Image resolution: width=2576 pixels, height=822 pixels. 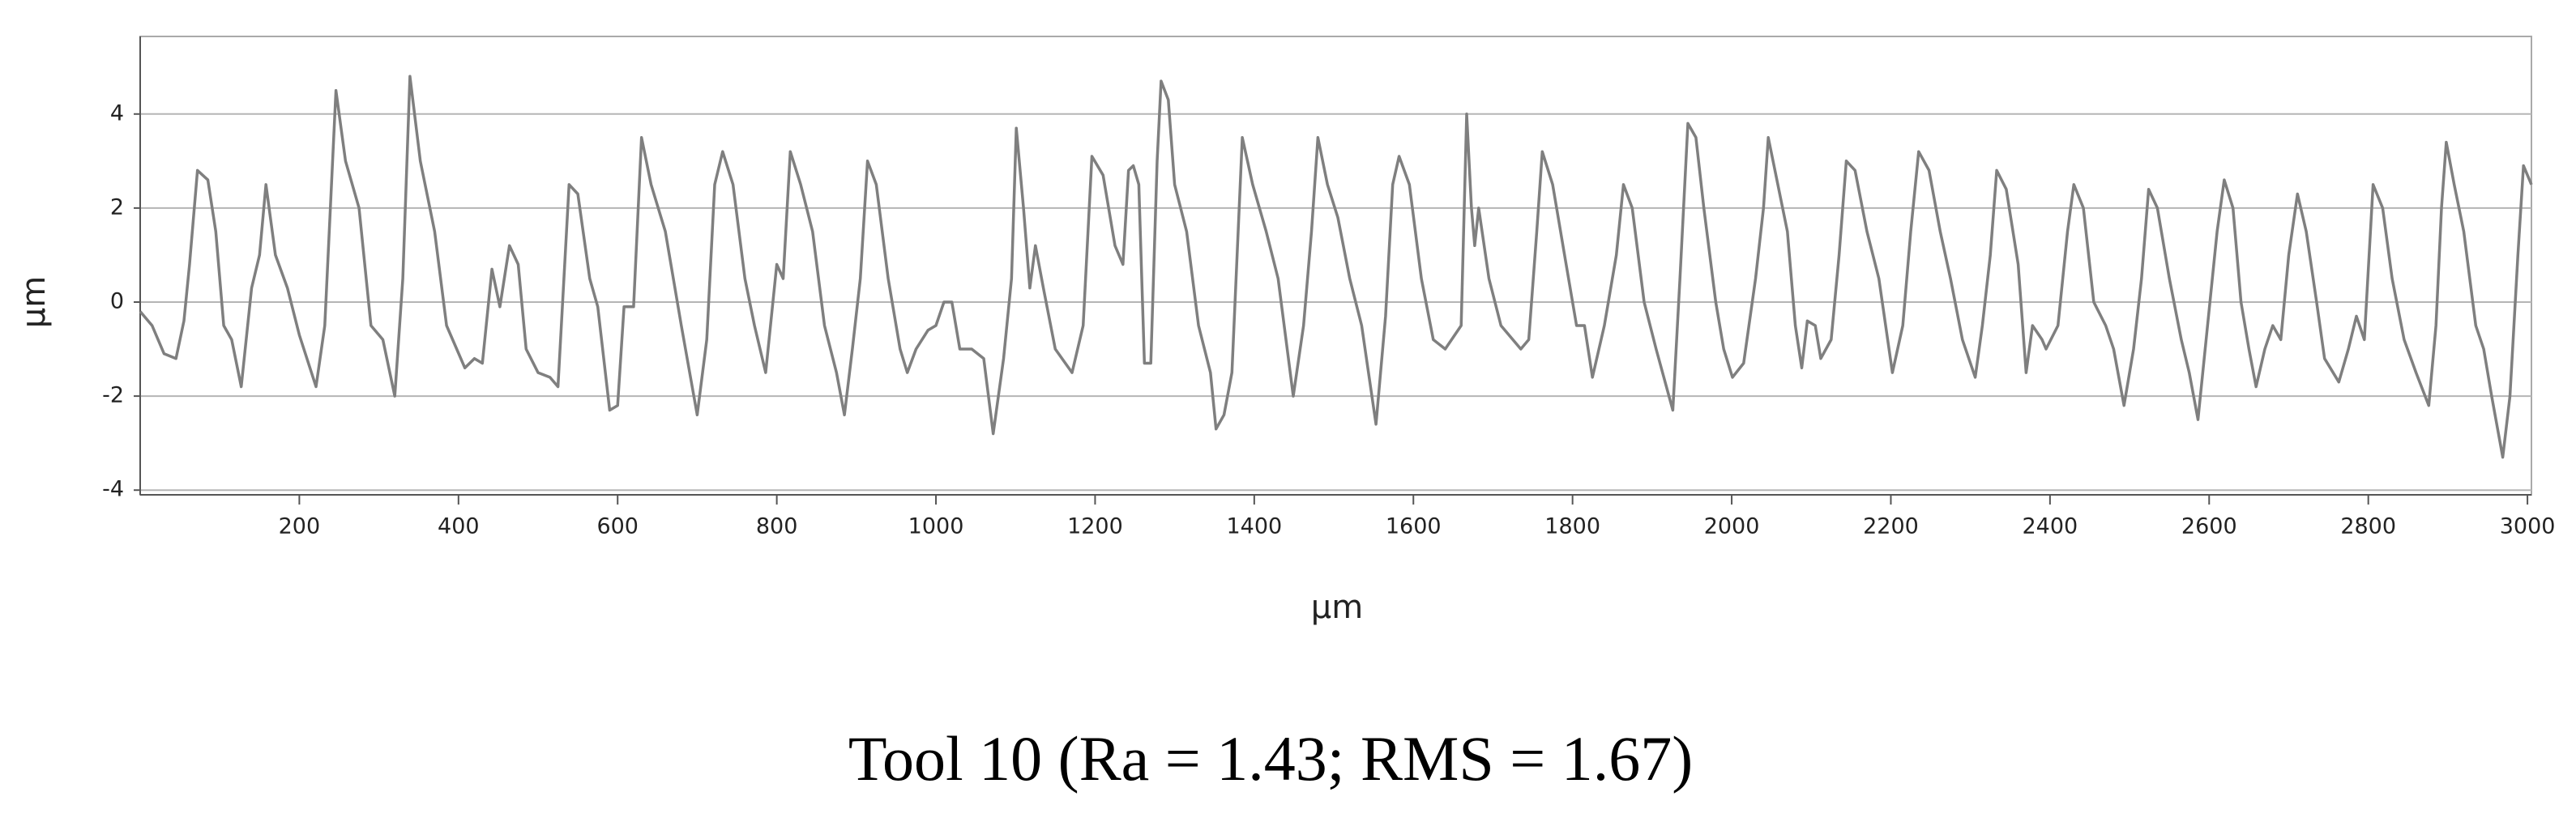 I want to click on y-tick-label: 0, so click(x=117, y=300).